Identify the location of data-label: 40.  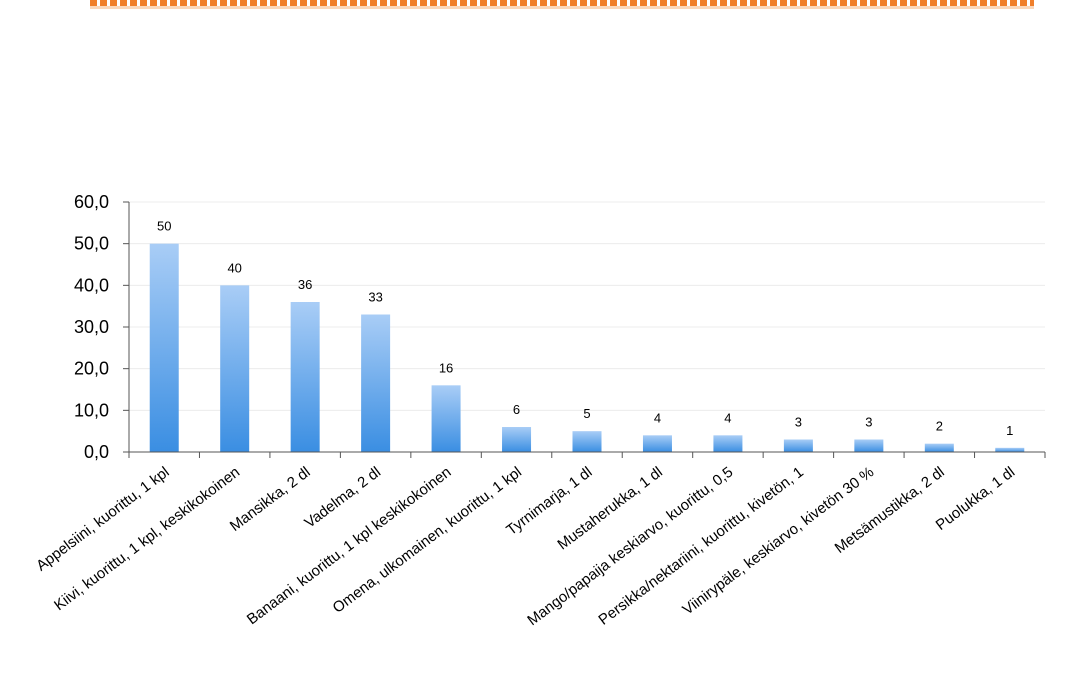
(234, 267).